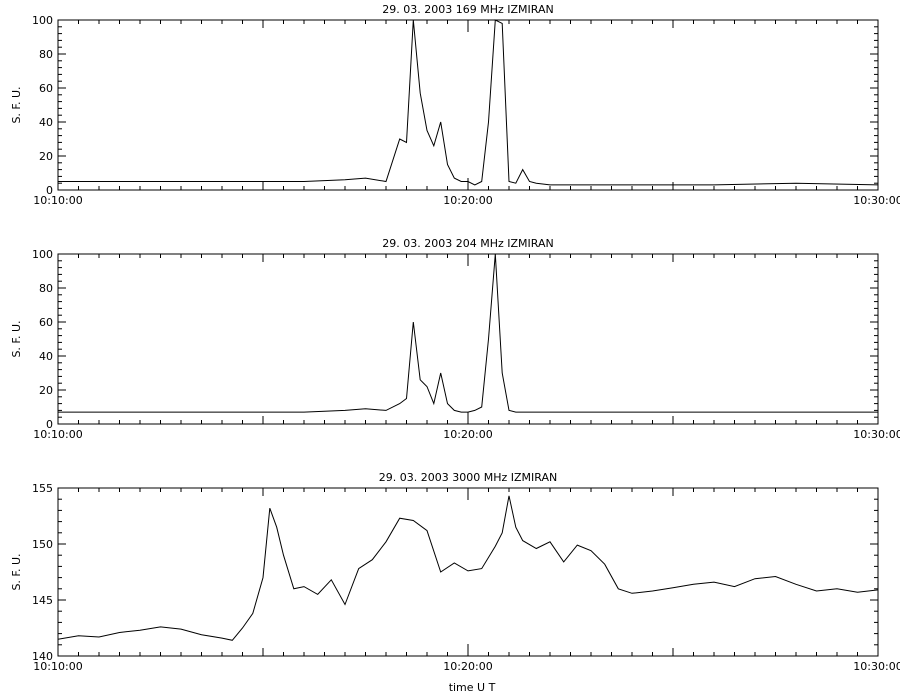 The height and width of the screenshot is (700, 900). Describe the element at coordinates (42, 544) in the screenshot. I see `y-tick-label: 150` at that location.